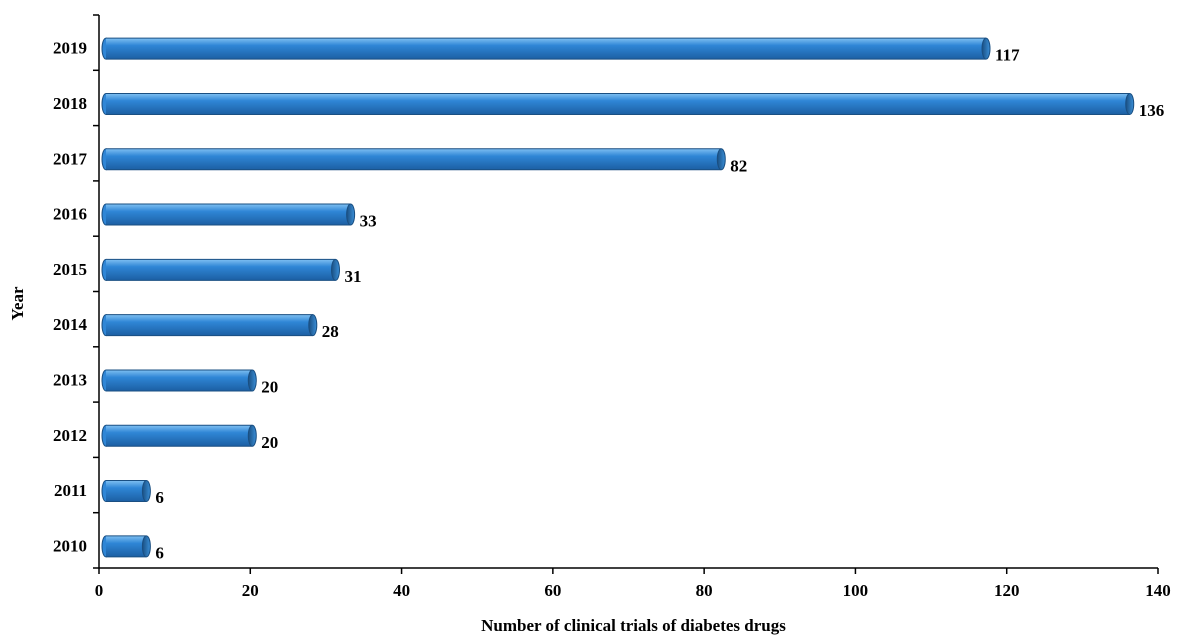 The image size is (1178, 639). I want to click on data-label: 82, so click(738, 165).